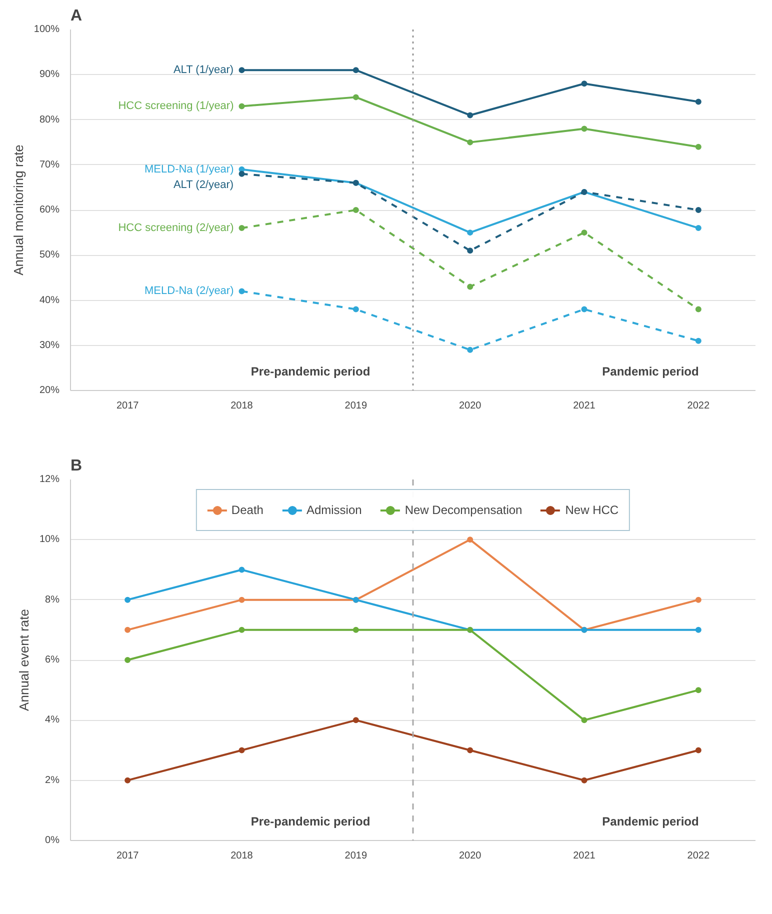 The height and width of the screenshot is (914, 772). I want to click on legend-label: Admission, so click(334, 510).